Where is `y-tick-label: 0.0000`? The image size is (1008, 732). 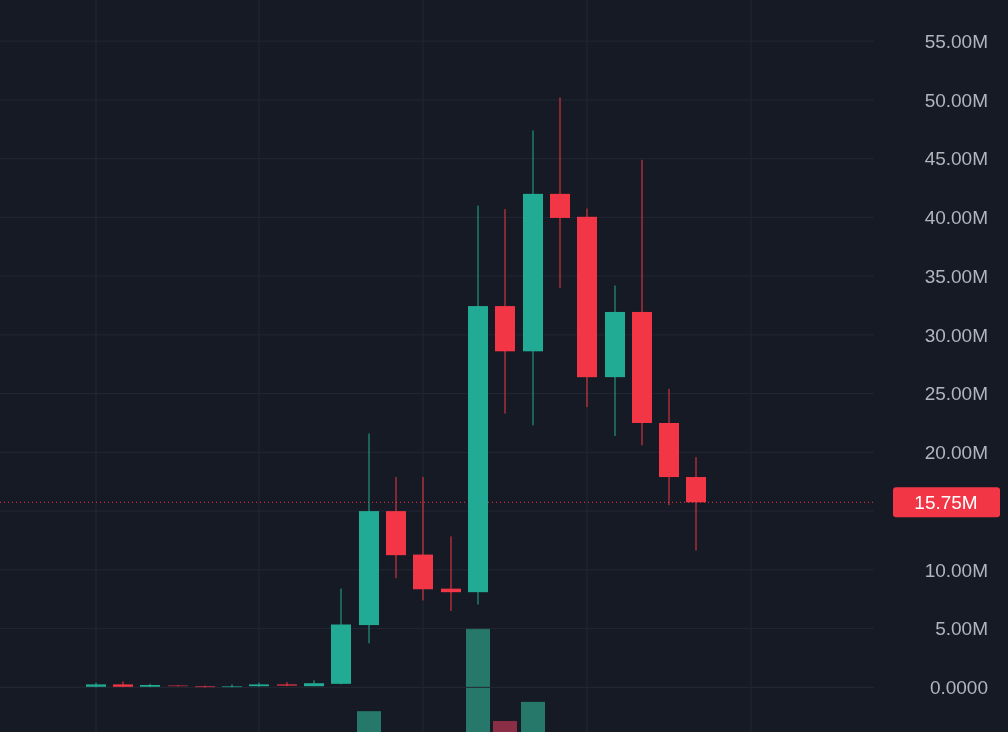 y-tick-label: 0.0000 is located at coordinates (958, 687).